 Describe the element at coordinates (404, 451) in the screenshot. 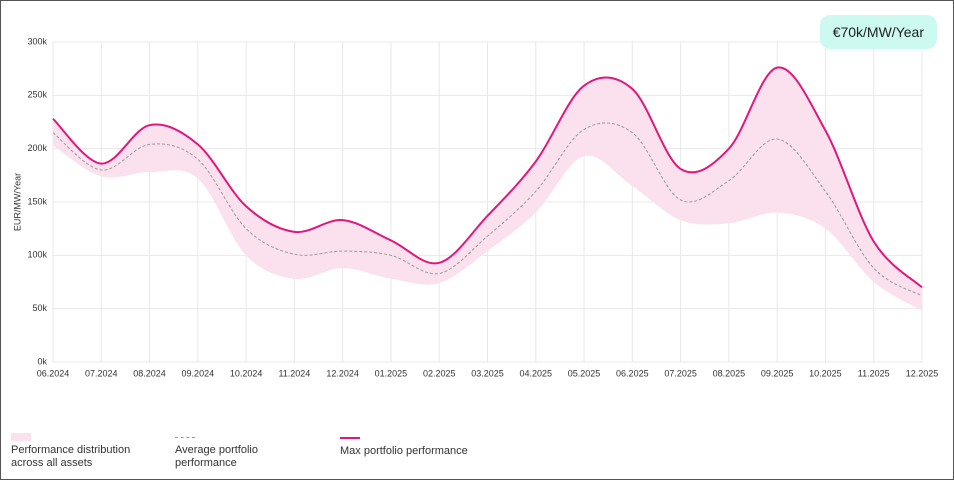

I see `legend-label: Max portfolio performance` at that location.